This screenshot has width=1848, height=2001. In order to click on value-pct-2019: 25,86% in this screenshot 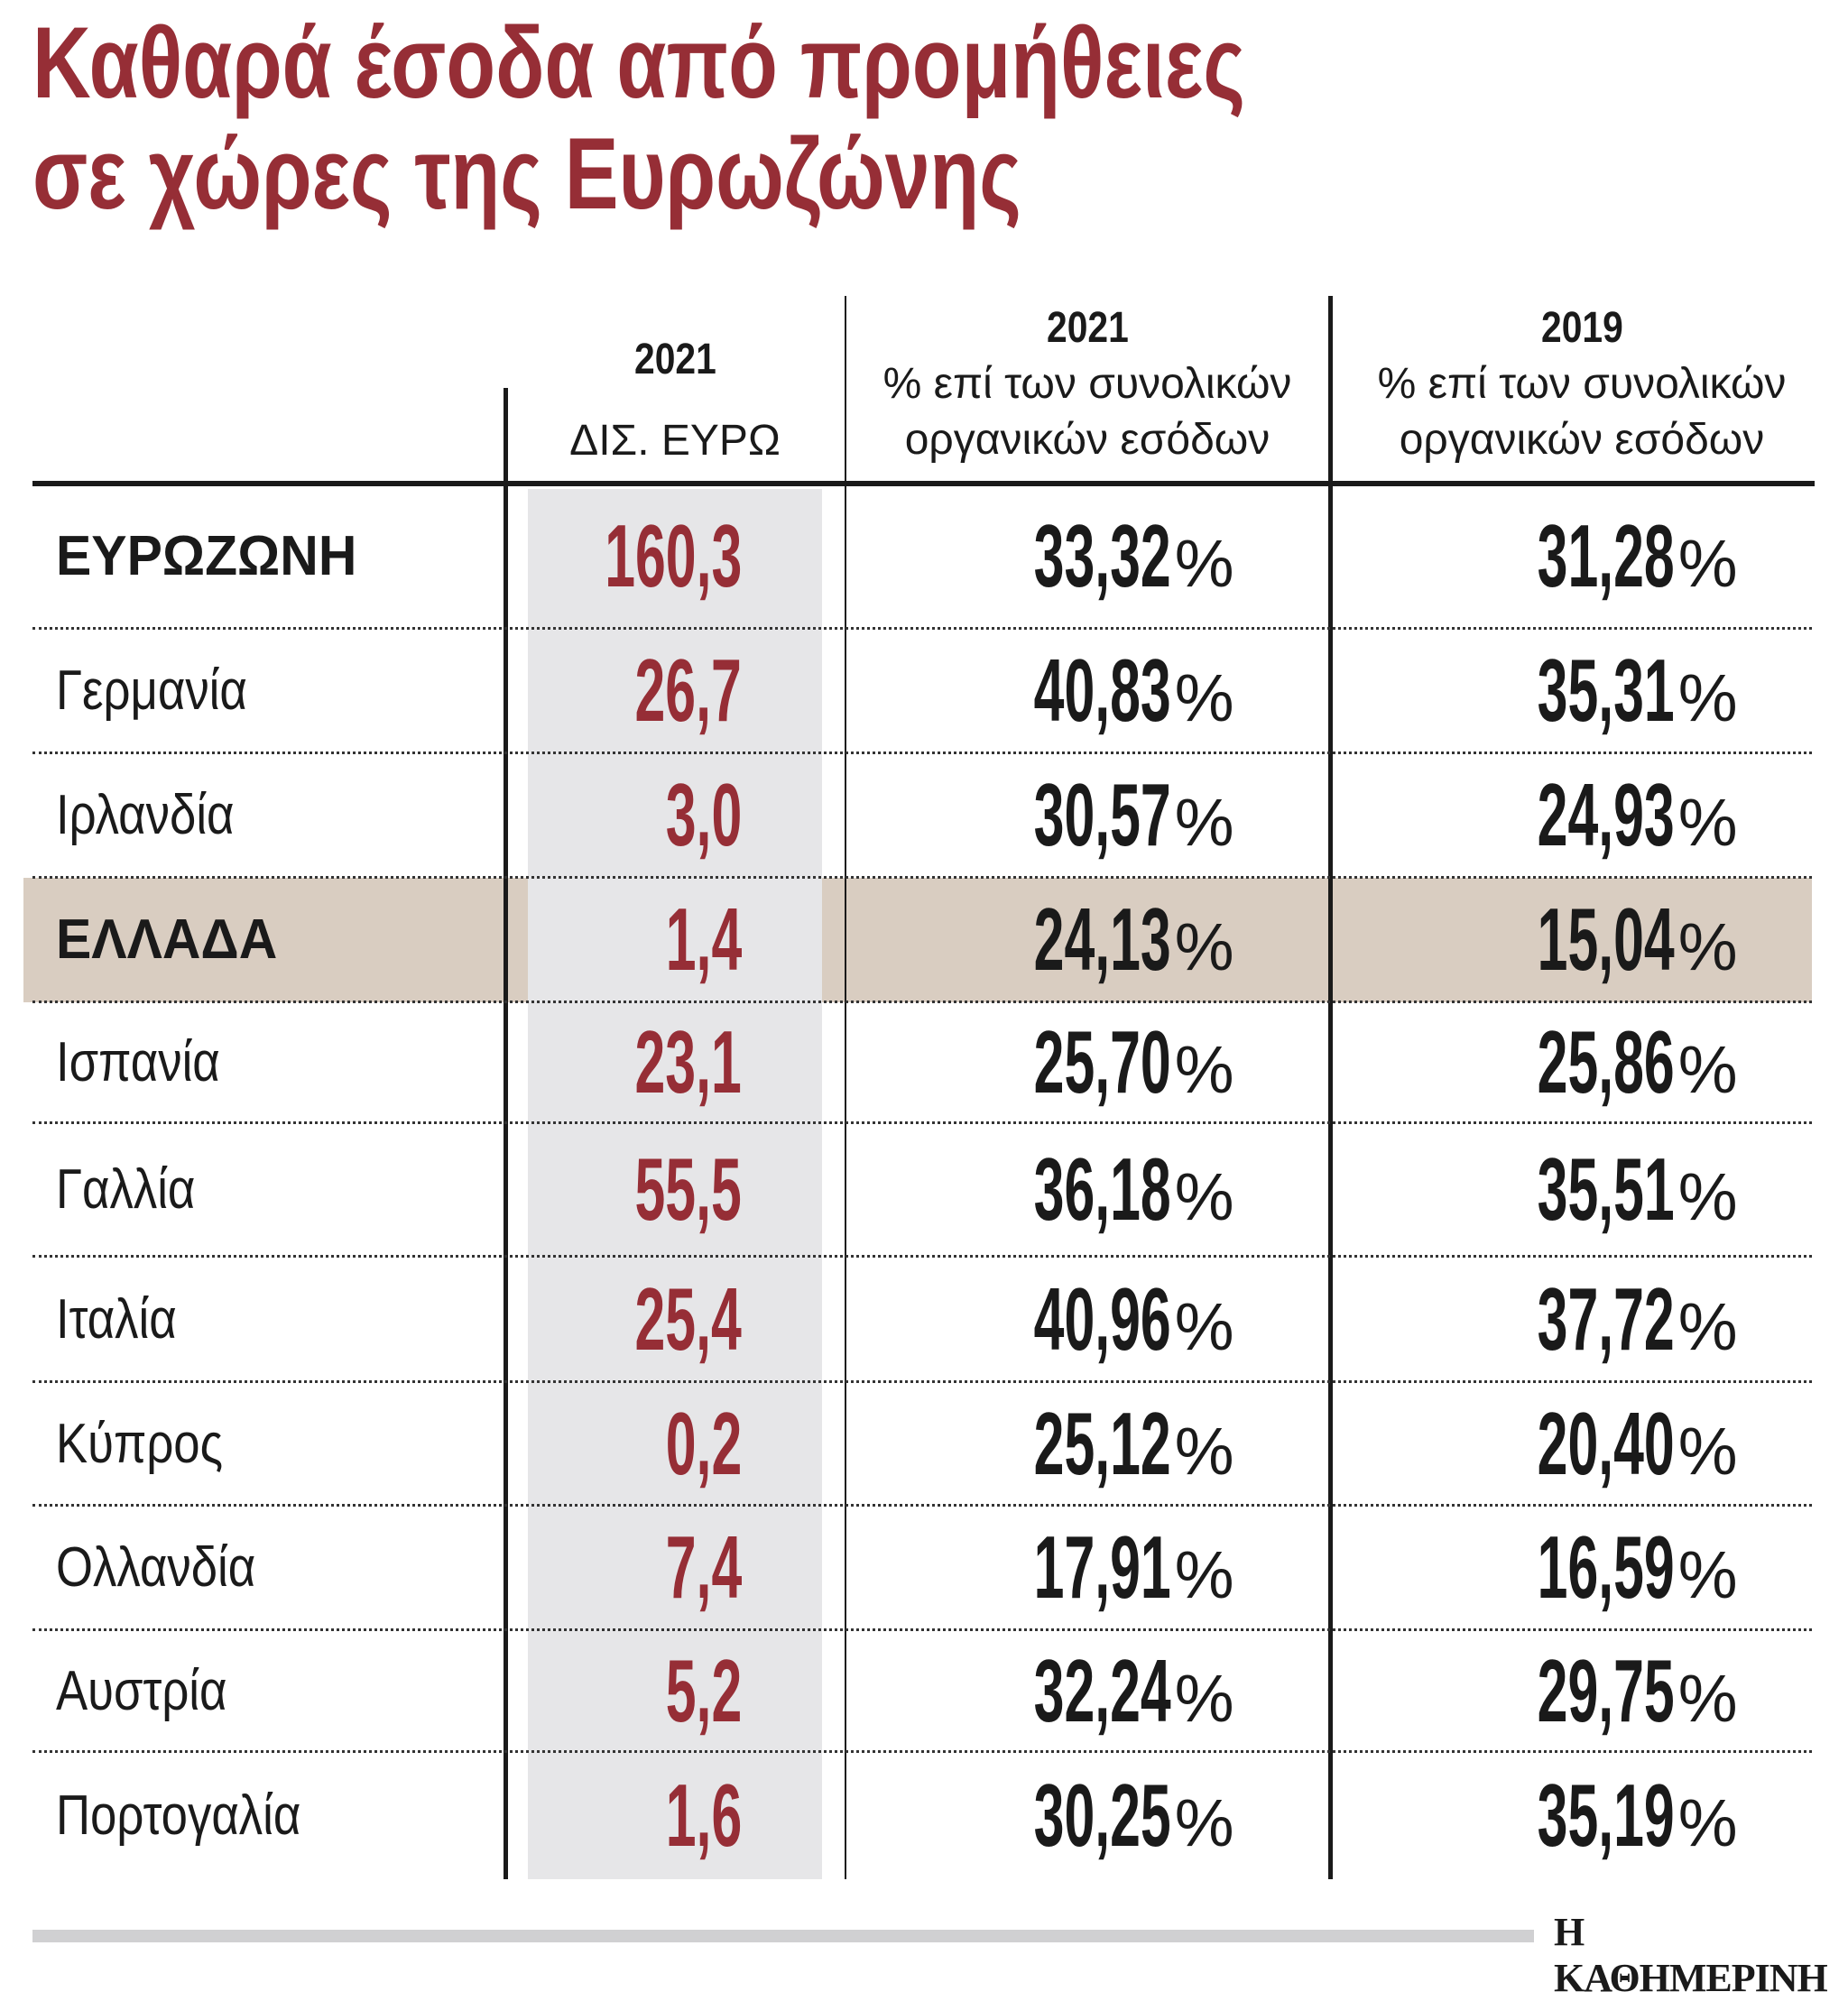, I will do `click(1638, 1062)`.